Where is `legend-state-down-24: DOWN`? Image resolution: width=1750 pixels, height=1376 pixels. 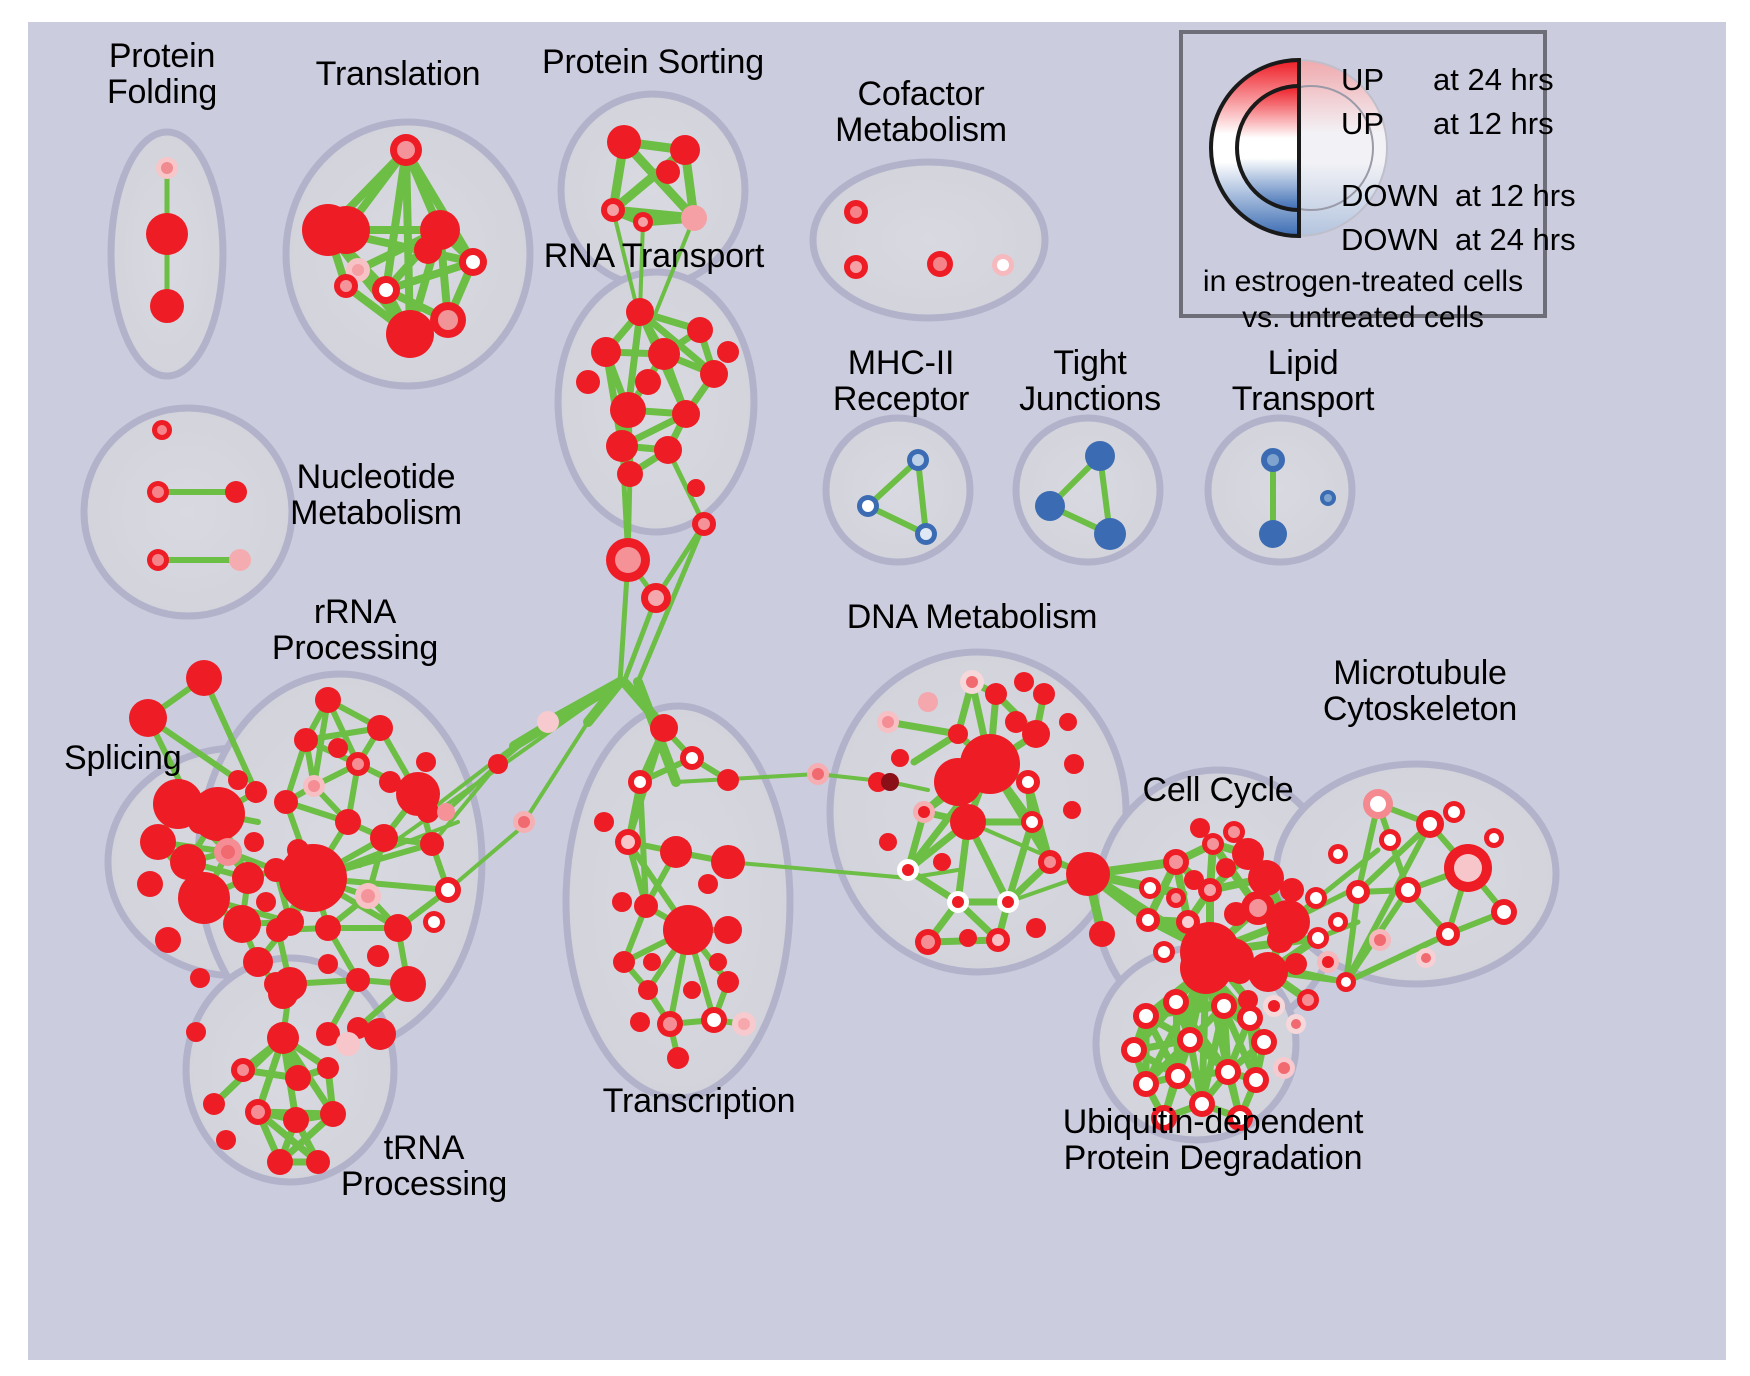 legend-state-down-24: DOWN is located at coordinates (1390, 239).